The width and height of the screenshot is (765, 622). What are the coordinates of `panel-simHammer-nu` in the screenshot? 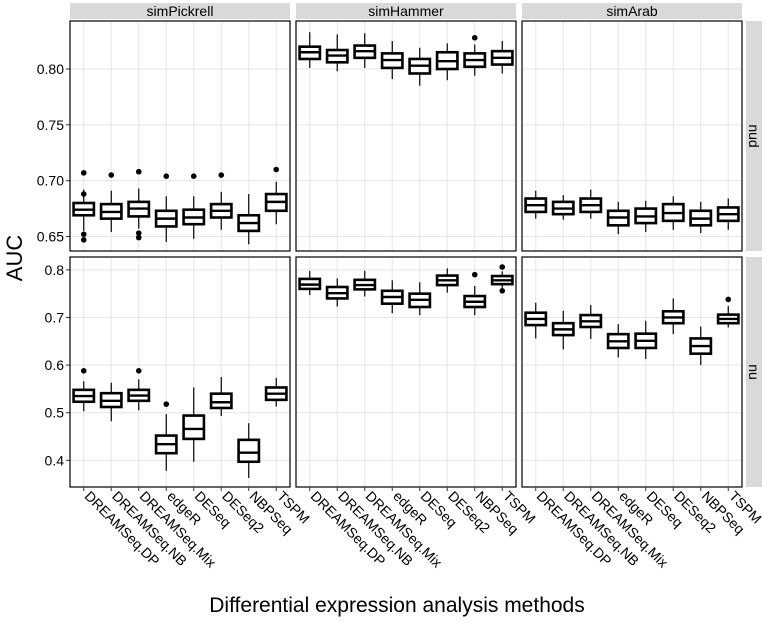 It's located at (406, 372).